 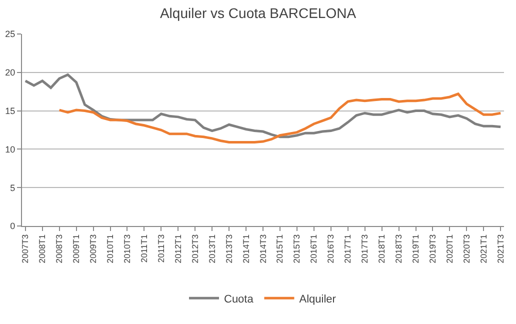 I want to click on x-tick-label: 2011T3, so click(x=161, y=248).